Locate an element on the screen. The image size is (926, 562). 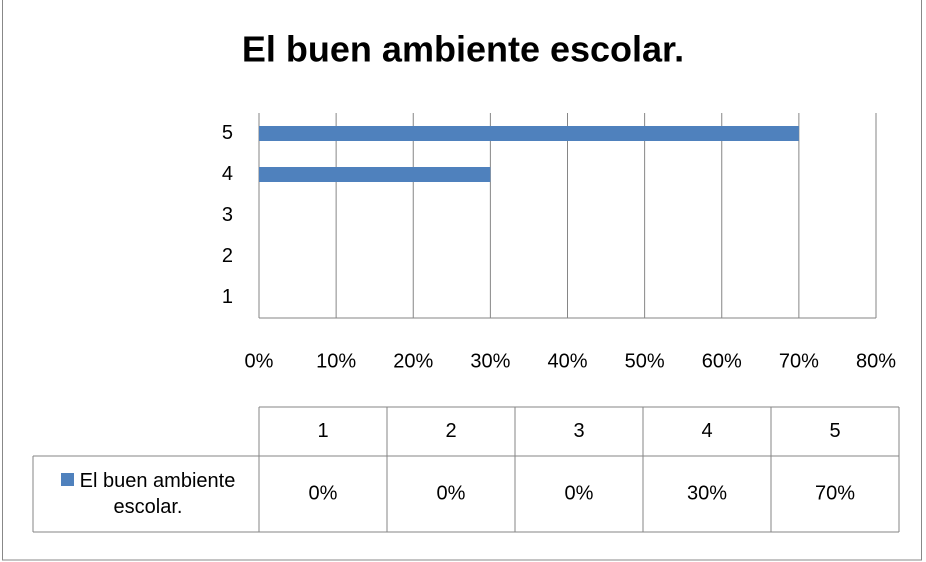
x-tick-label: 0% is located at coordinates (259, 361).